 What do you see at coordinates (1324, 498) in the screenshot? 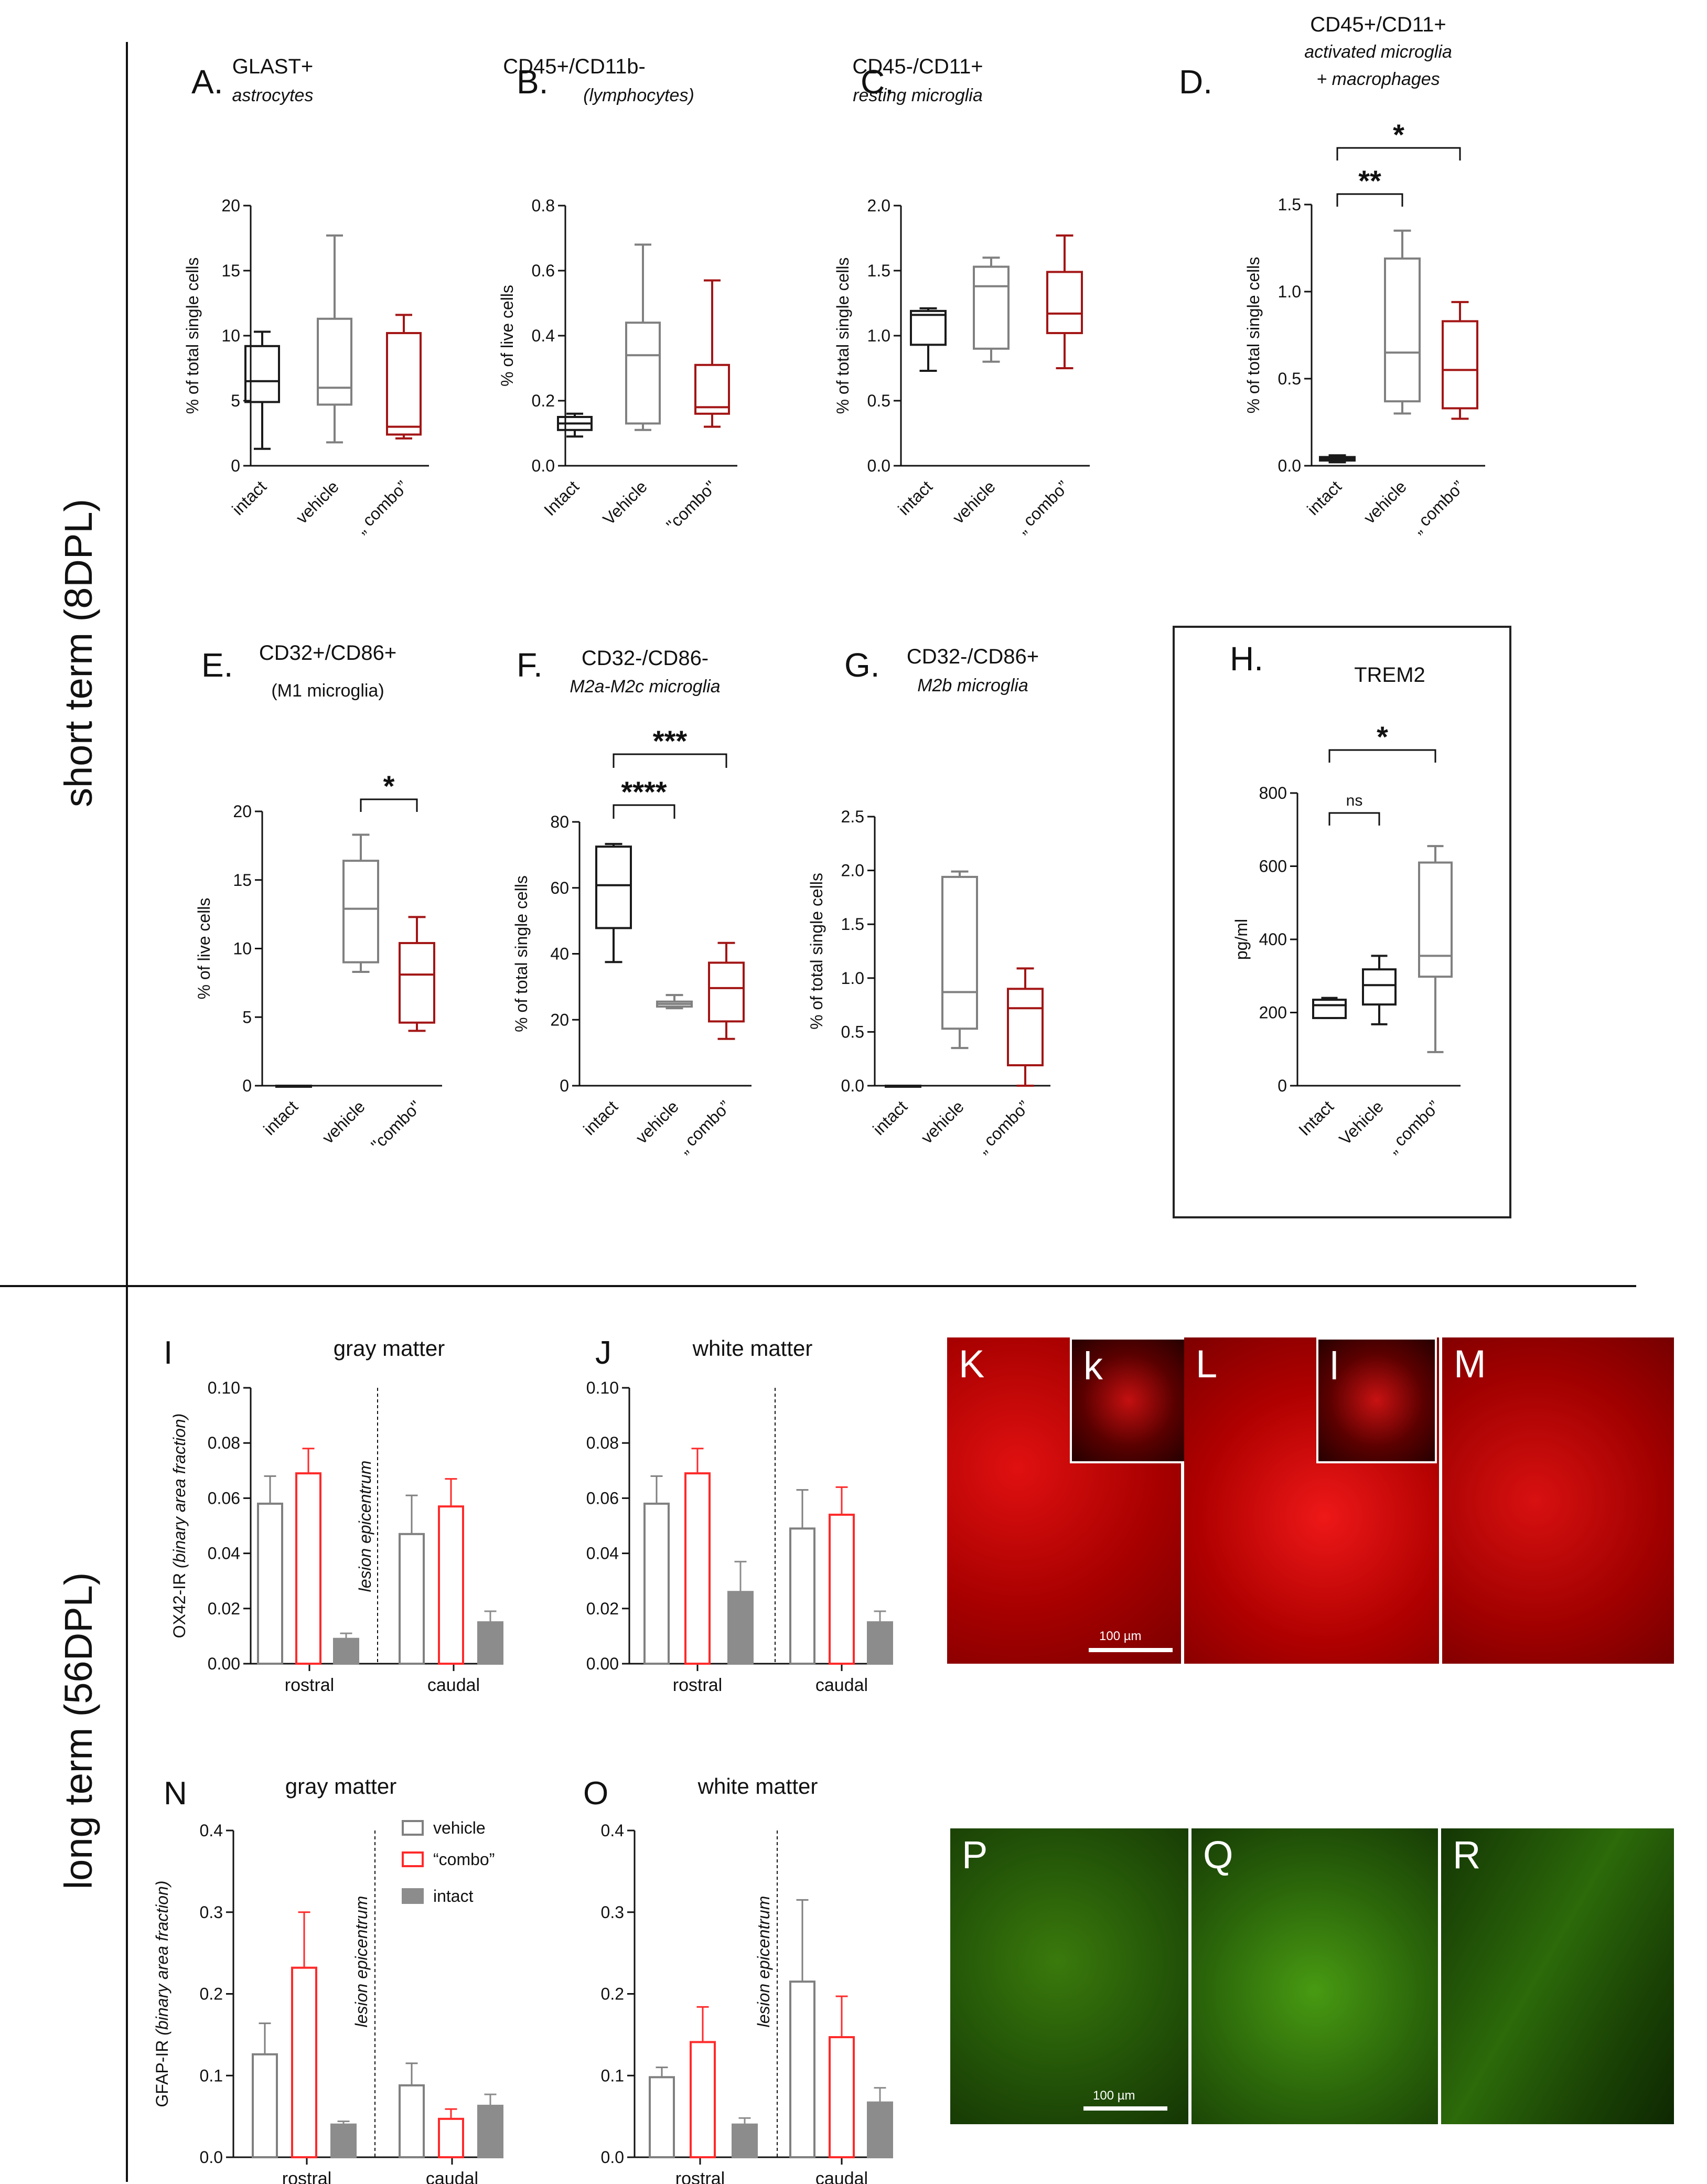
I see `category-label-D: intact` at bounding box center [1324, 498].